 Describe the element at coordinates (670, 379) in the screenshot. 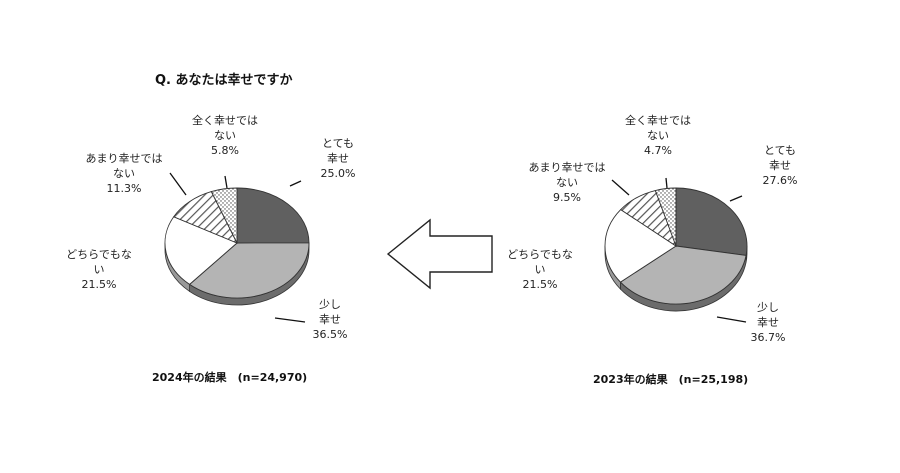

I see `chart-caption-2023: 2023年の結果 (n=25,198)` at that location.